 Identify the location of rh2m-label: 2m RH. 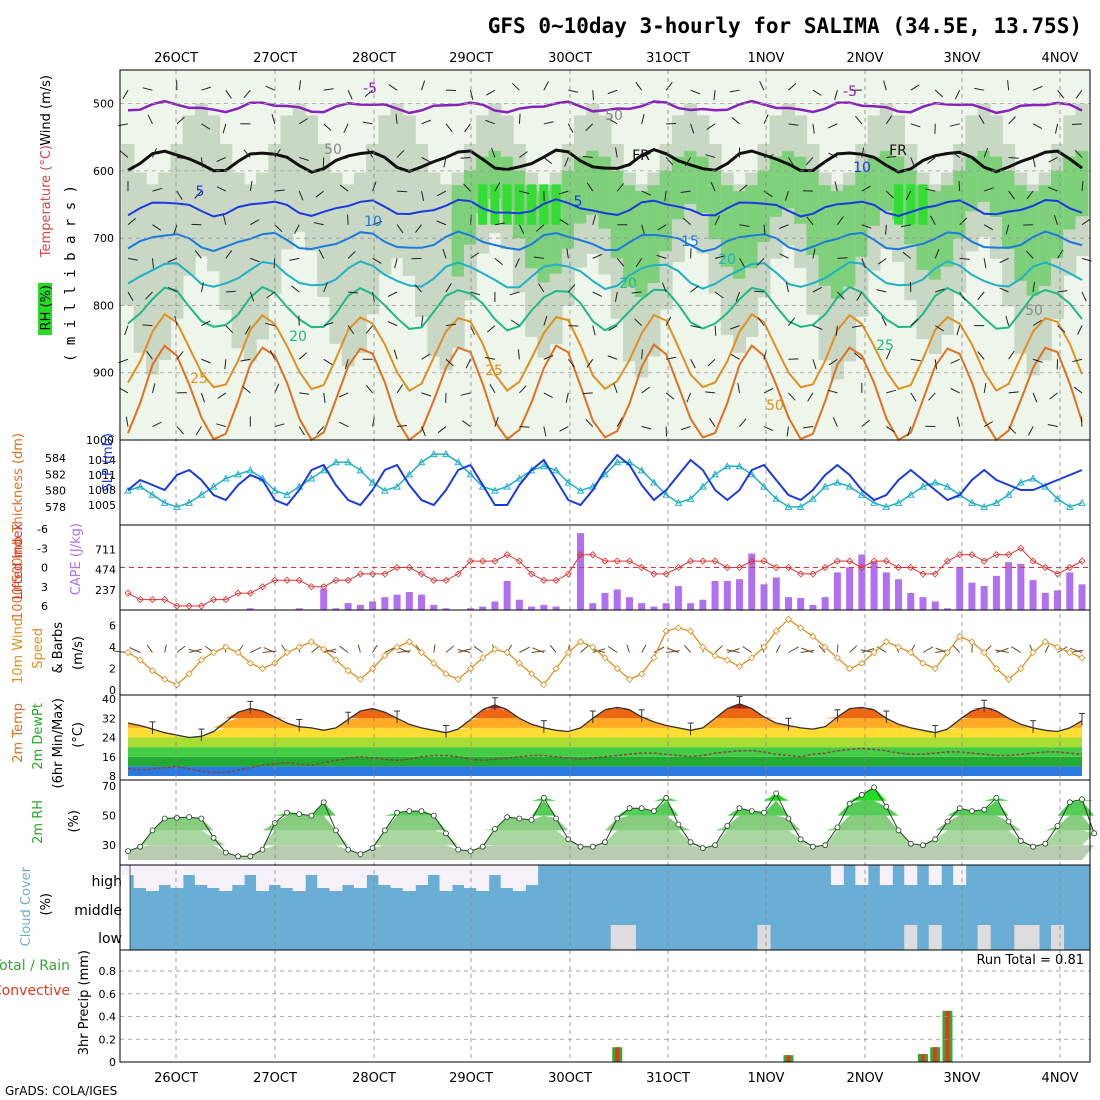
(38, 822).